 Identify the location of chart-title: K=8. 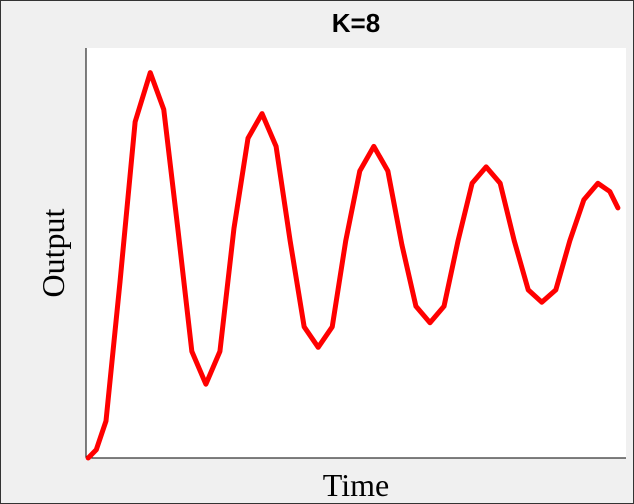
(356, 23).